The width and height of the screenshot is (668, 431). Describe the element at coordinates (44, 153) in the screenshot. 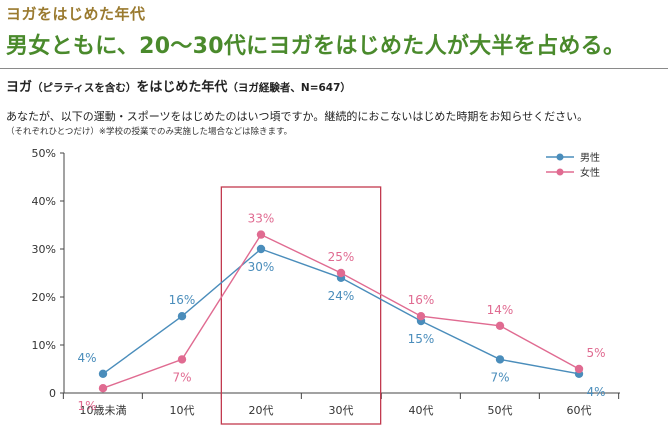

I see `y-tick-label: 50%` at that location.